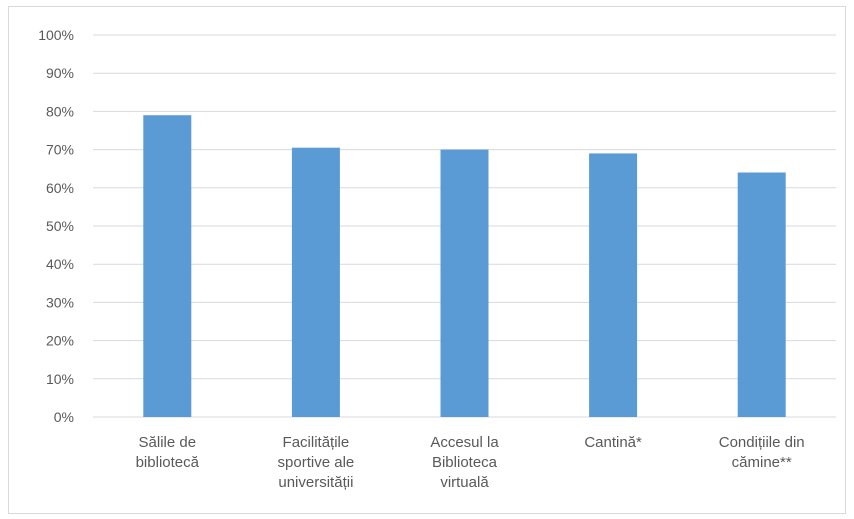 This screenshot has width=854, height=519. What do you see at coordinates (464, 482) in the screenshot?
I see `x-category-label-line: virtuală` at bounding box center [464, 482].